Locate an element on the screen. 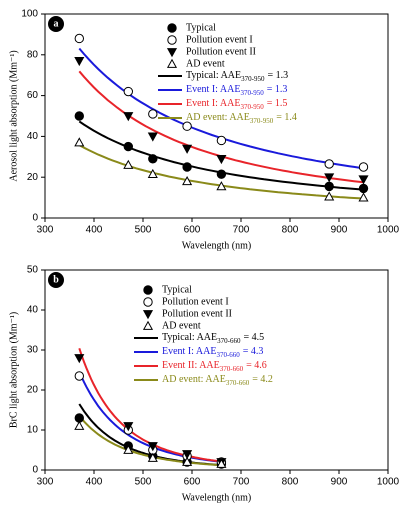 The width and height of the screenshot is (404, 522). y-tick-label: 60 is located at coordinates (33, 95).